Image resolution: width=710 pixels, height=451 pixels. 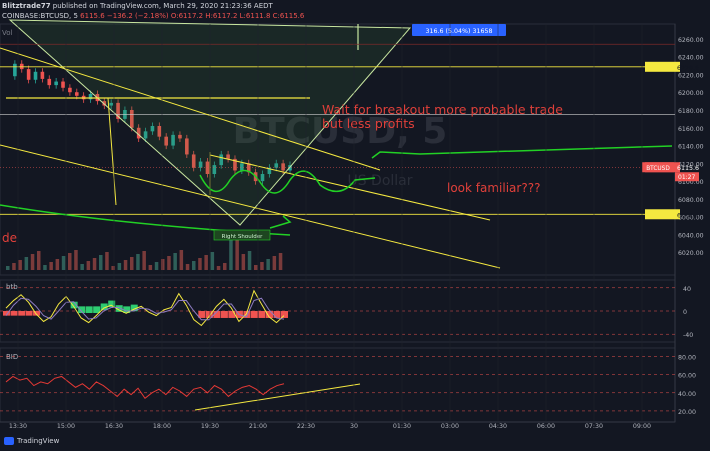 What do you see at coordinates (685, 312) in the screenshot?
I see `btb-tick-label: 0` at bounding box center [685, 312].